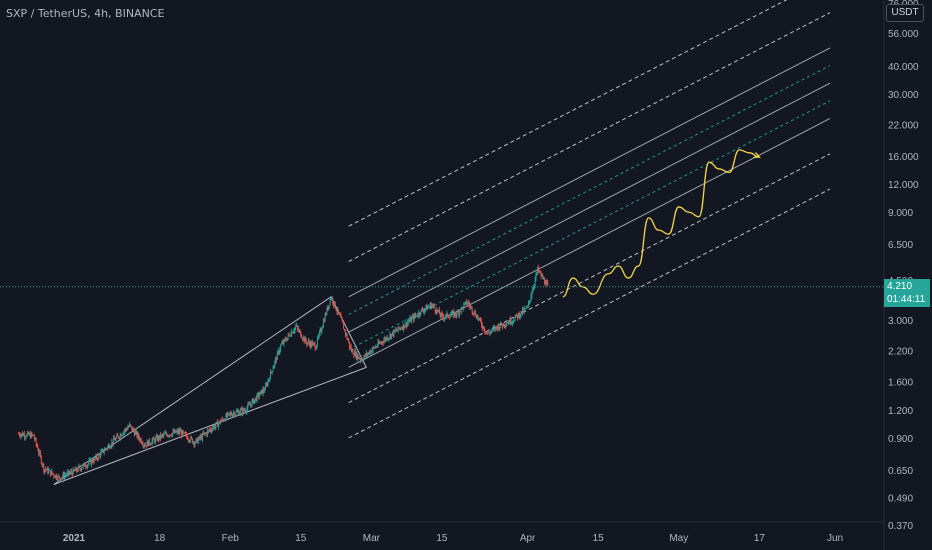  Describe the element at coordinates (908, 275) in the screenshot. I see `price-axis-bg` at that location.